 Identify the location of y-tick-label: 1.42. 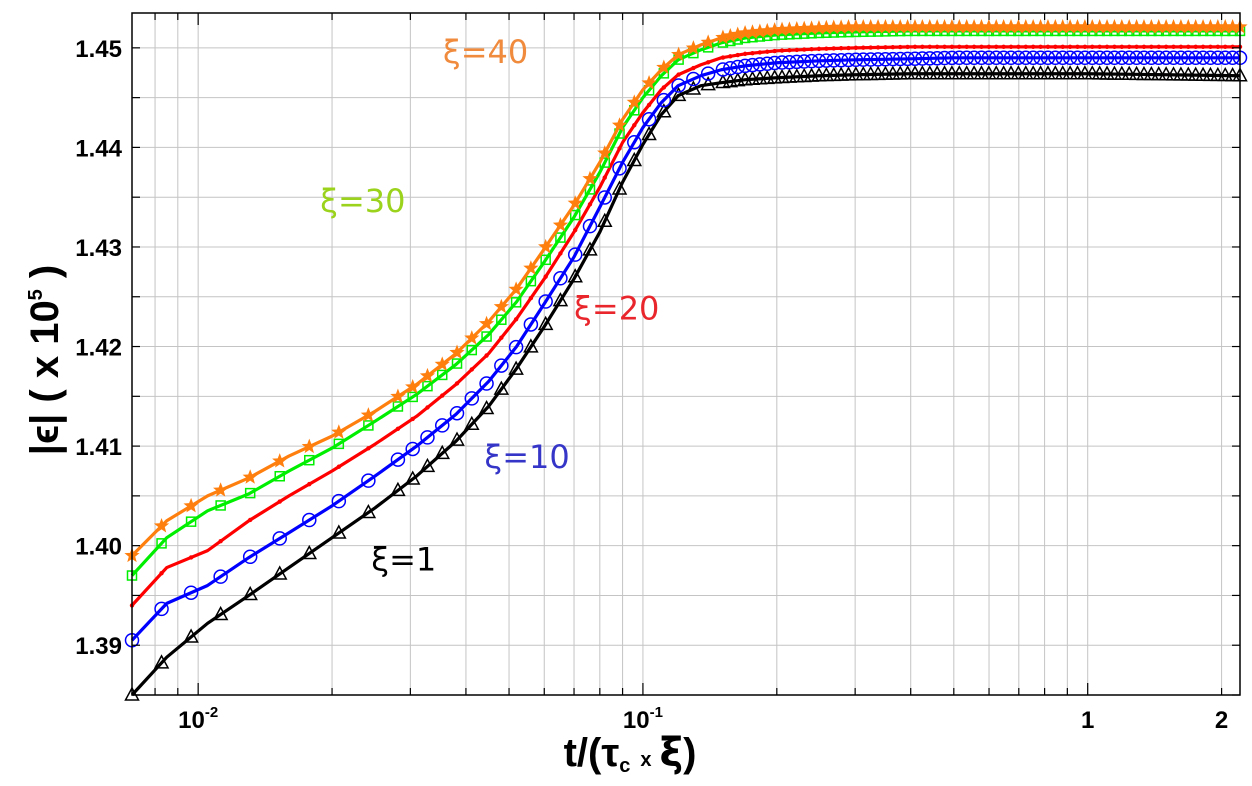
(98, 348).